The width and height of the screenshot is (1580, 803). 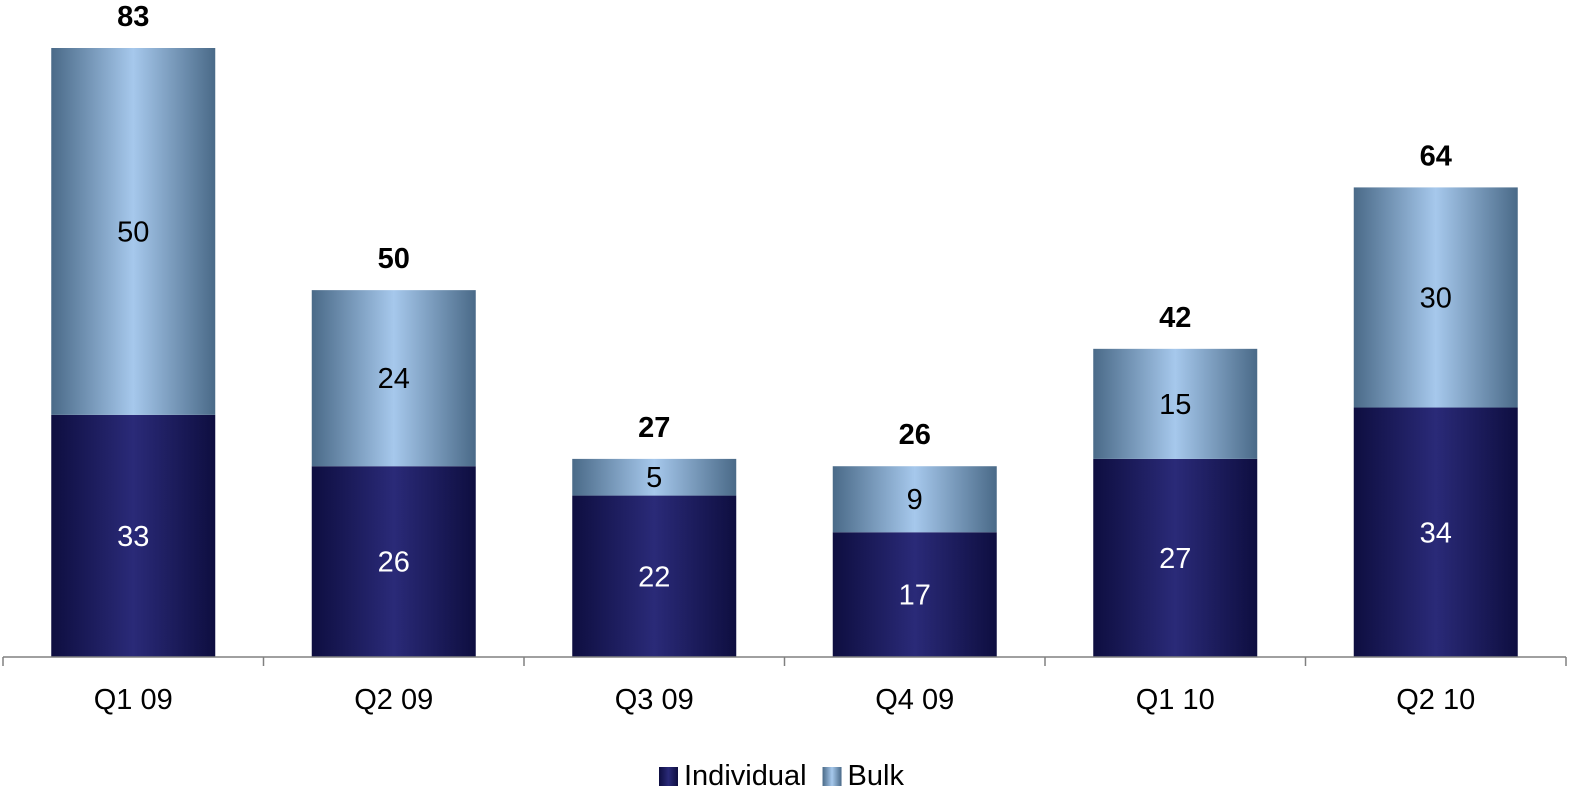 I want to click on total-label: 42, so click(x=1175, y=318).